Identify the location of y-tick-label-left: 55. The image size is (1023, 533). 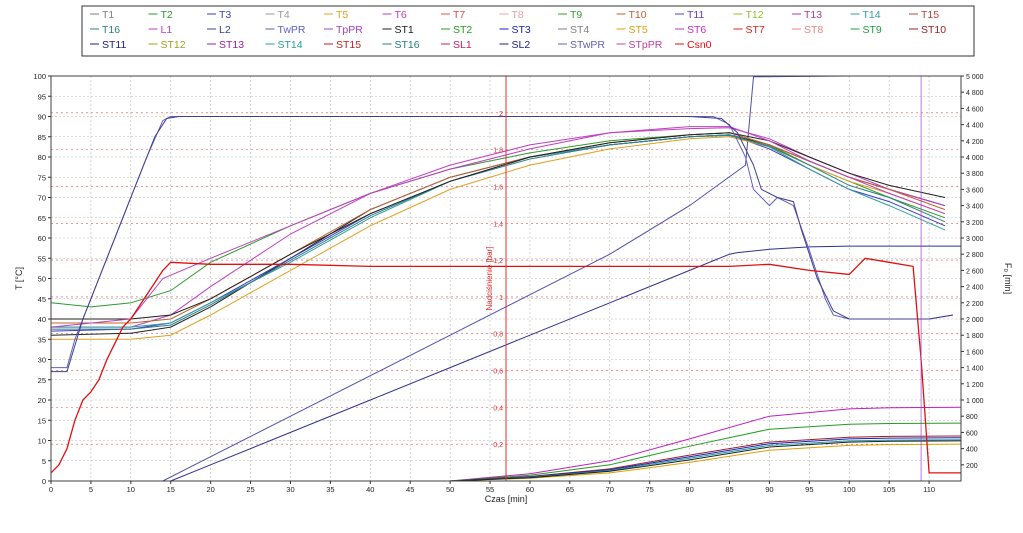
(42, 258).